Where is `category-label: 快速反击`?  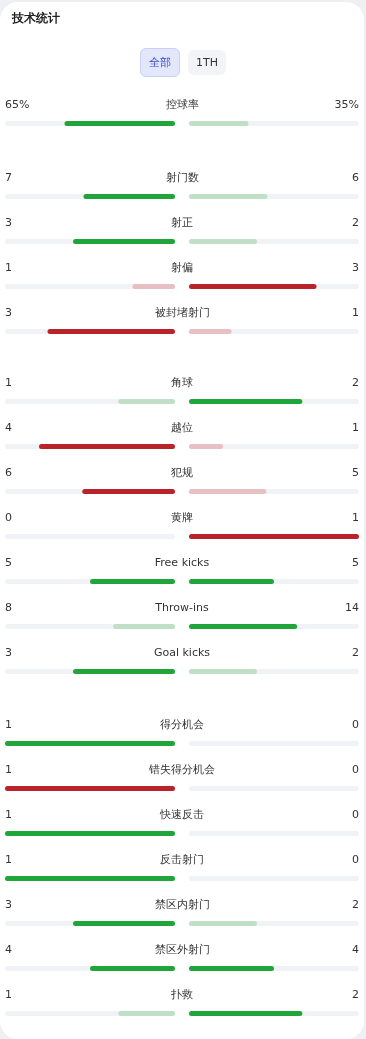 category-label: 快速反击 is located at coordinates (181, 814).